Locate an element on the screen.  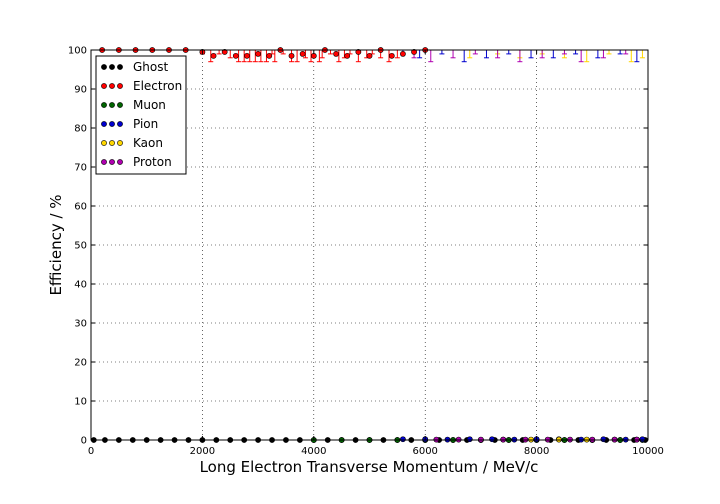
y-tick-label: 10 is located at coordinates (80, 402).